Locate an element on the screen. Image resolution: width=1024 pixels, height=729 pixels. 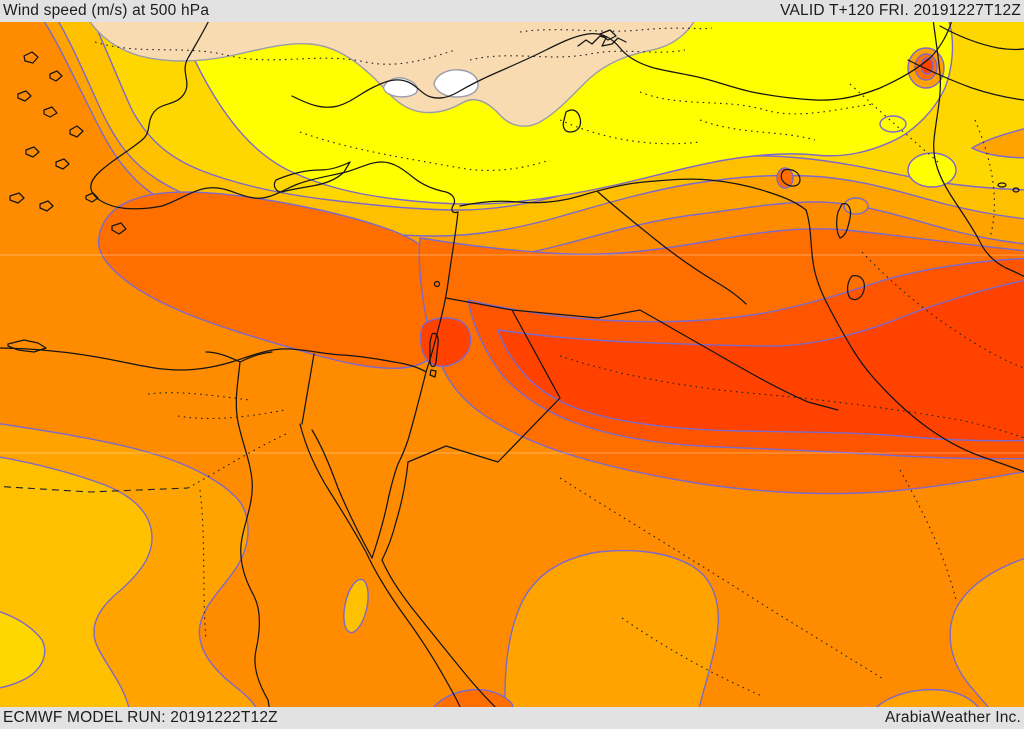
aegean-island-crete is located at coordinates (27, 346).